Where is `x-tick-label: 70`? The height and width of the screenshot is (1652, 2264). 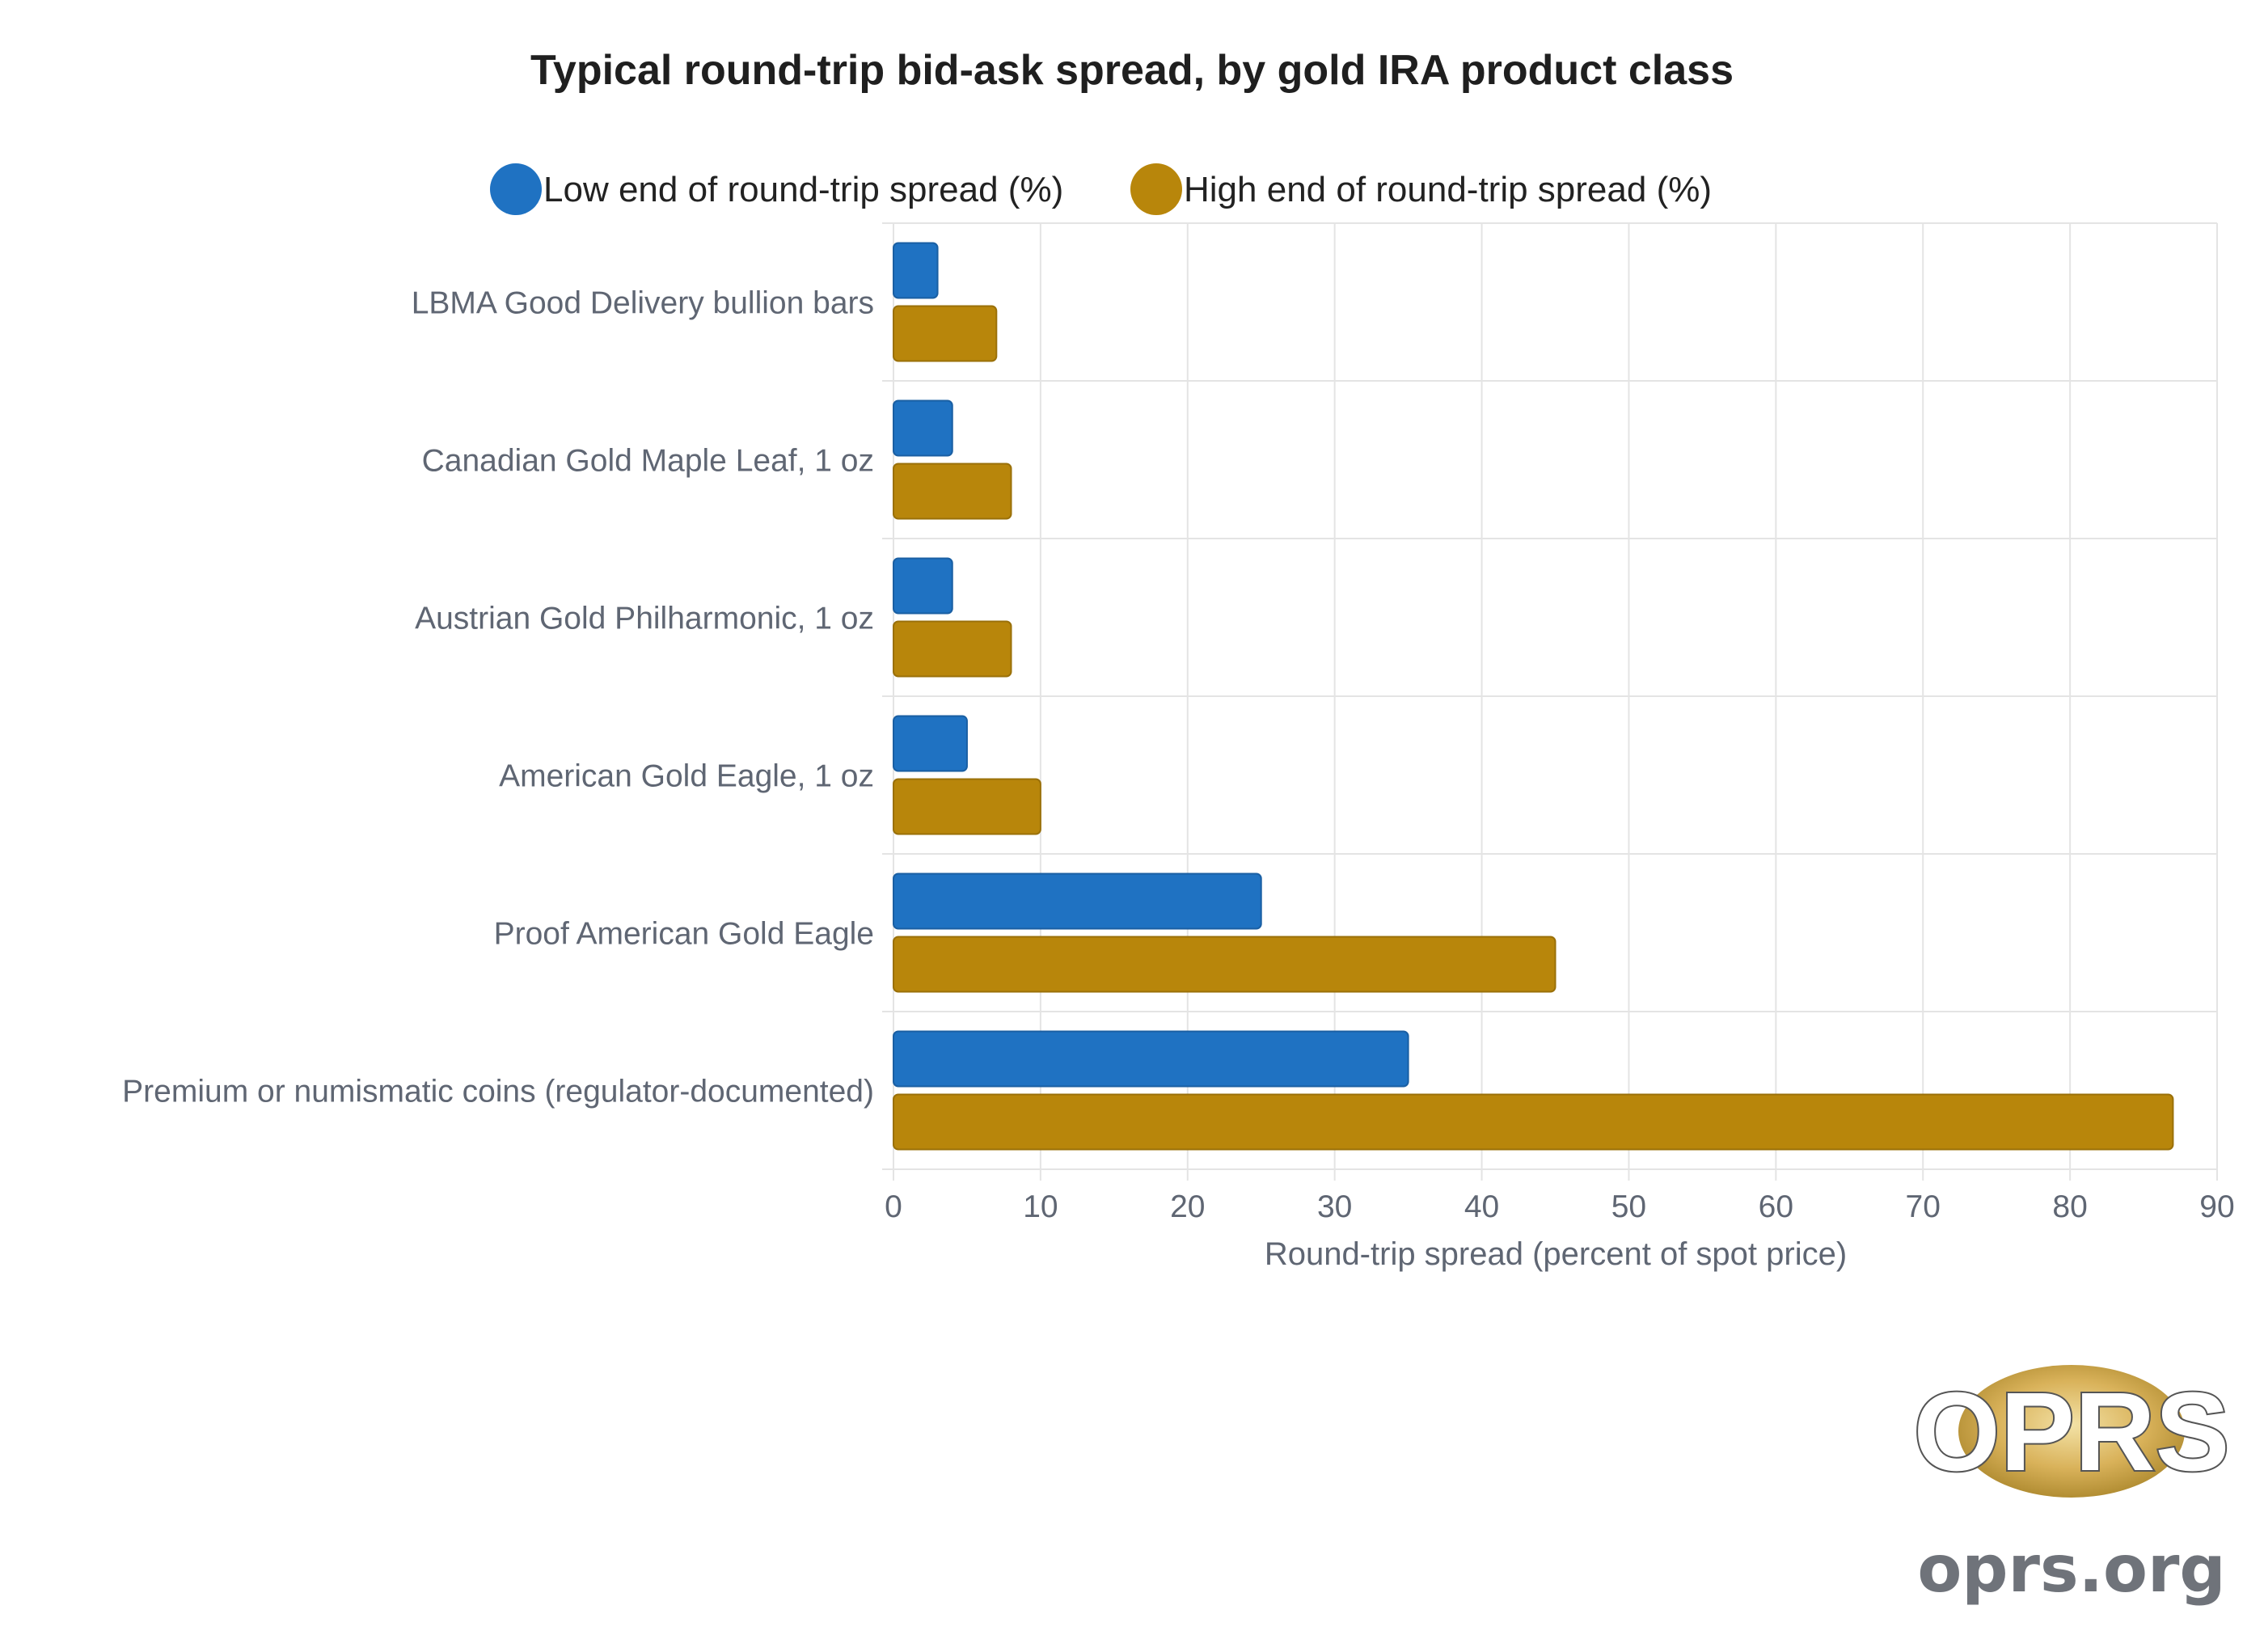 x-tick-label: 70 is located at coordinates (1923, 1206).